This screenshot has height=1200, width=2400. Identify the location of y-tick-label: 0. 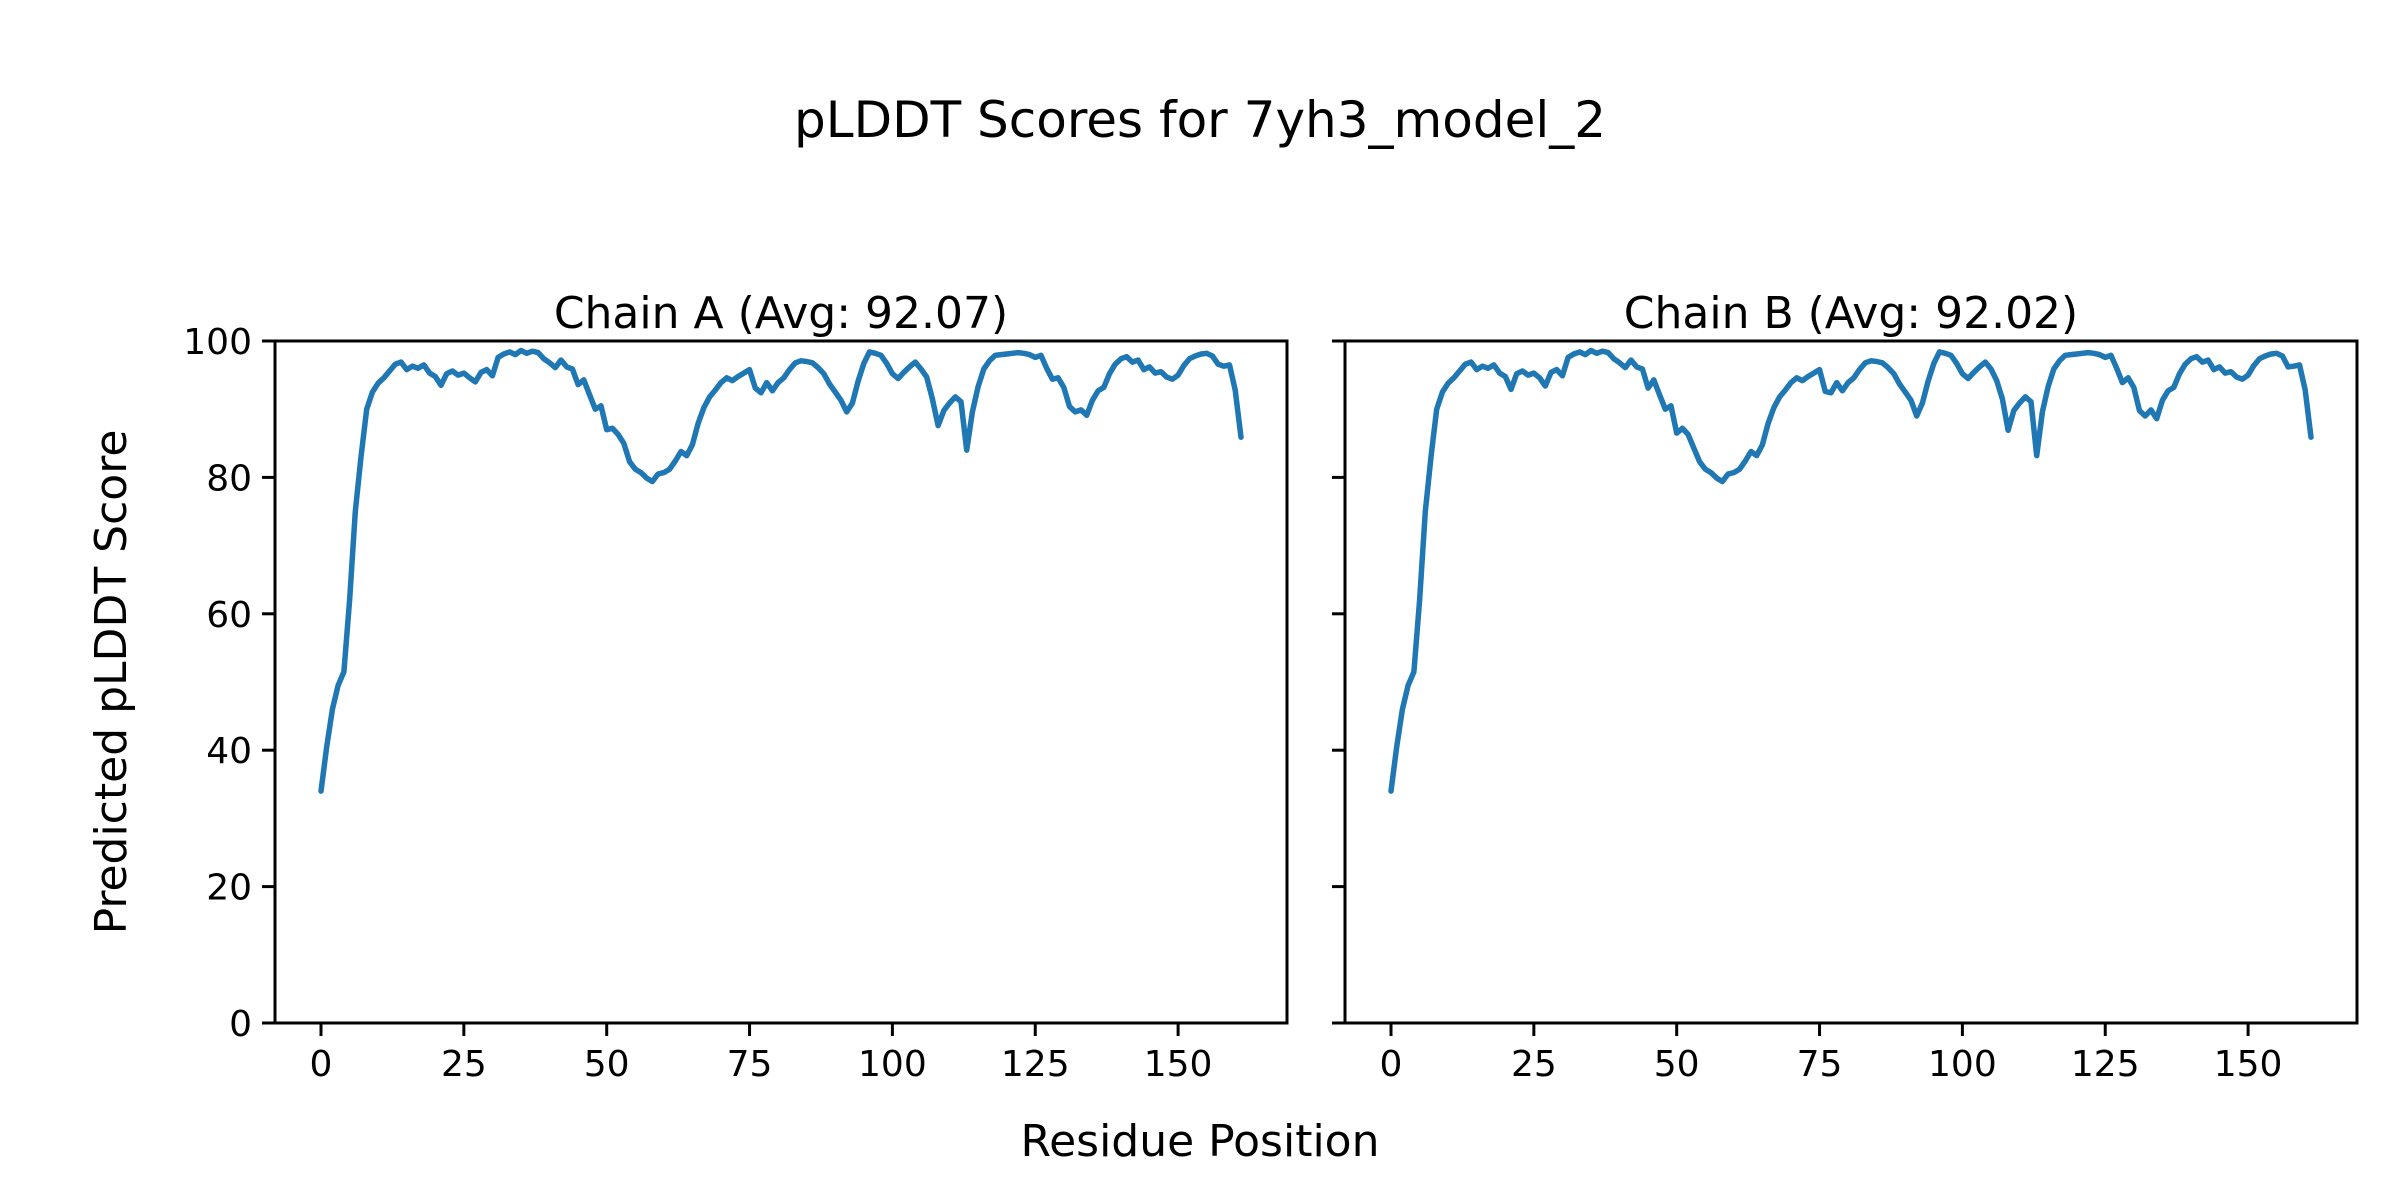
(240, 1024).